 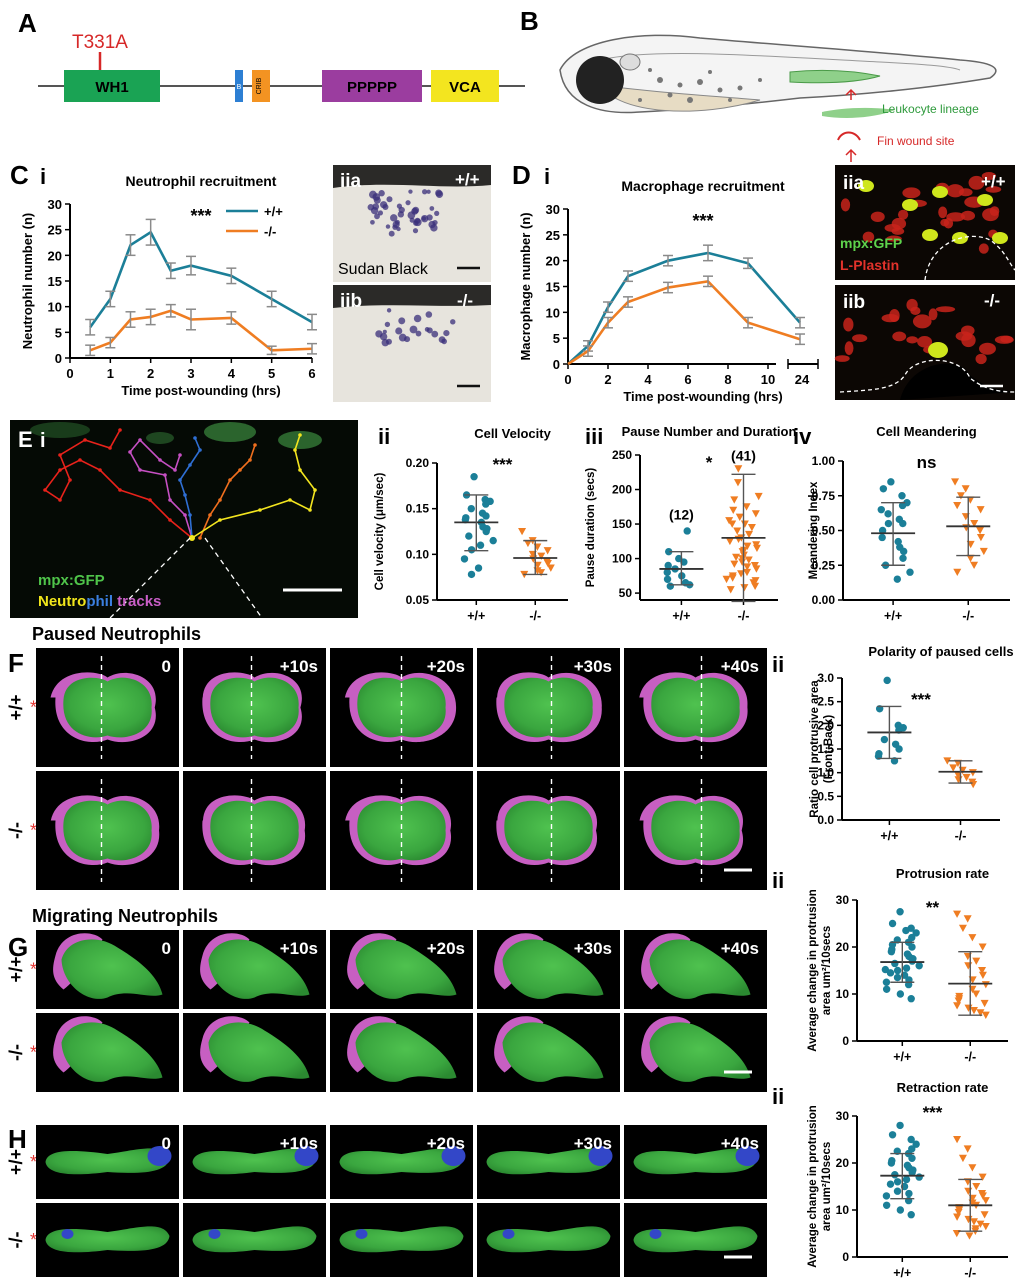 What do you see at coordinates (553, 312) in the screenshot?
I see `y-tick-label: 10` at bounding box center [553, 312].